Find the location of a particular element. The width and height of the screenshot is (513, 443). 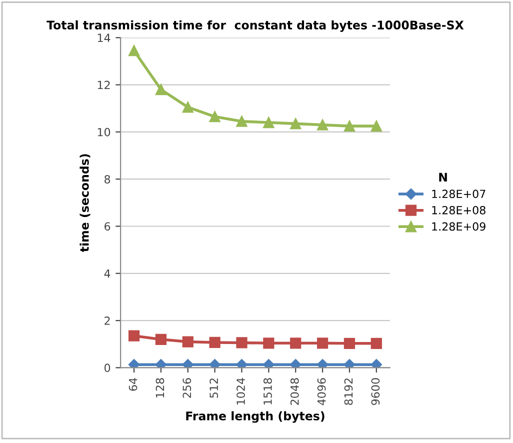

legend-label: 1.28E+09 is located at coordinates (459, 226).